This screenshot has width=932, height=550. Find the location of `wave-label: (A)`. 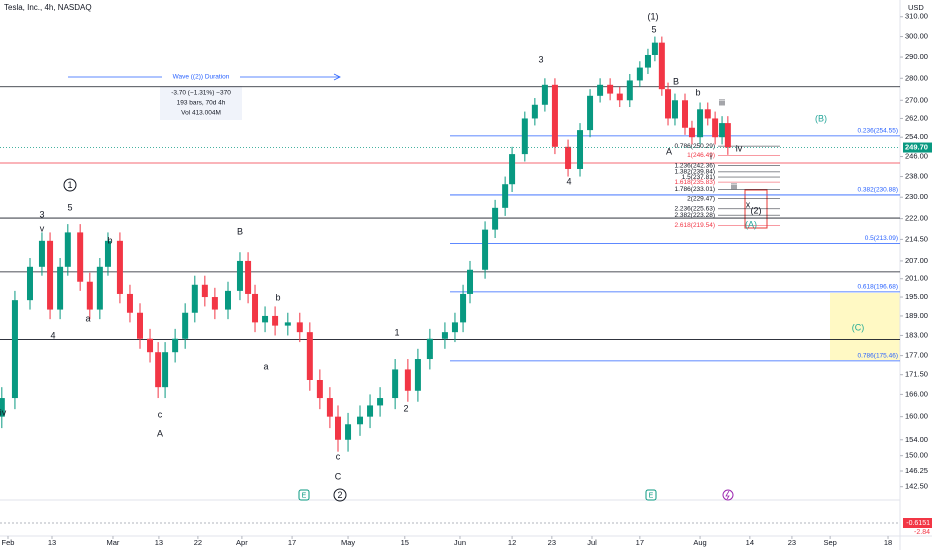

wave-label: (A) is located at coordinates (751, 224).